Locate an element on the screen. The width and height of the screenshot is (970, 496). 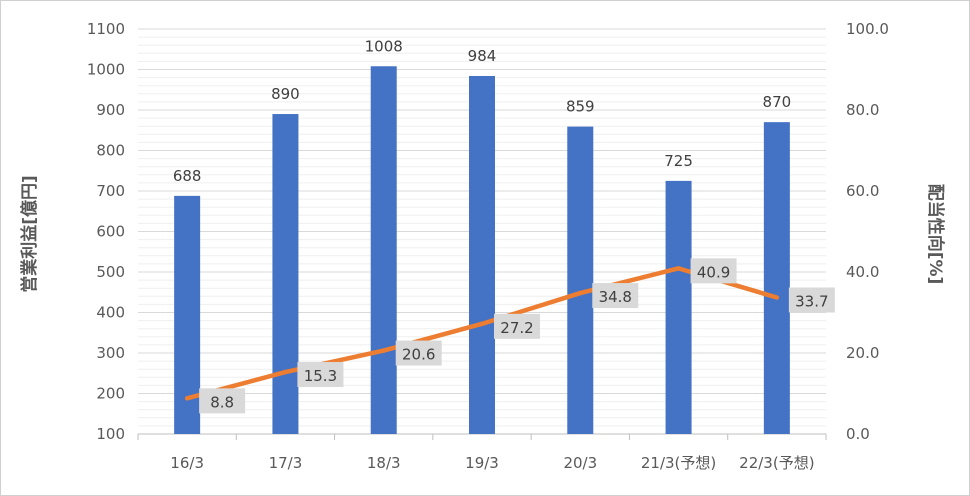
line-value-label: 33.7 is located at coordinates (811, 300).